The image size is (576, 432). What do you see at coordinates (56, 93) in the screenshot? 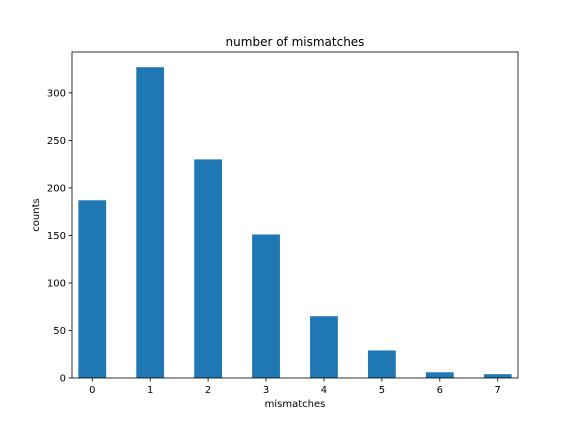
I see `y-tick-label: 300` at bounding box center [56, 93].